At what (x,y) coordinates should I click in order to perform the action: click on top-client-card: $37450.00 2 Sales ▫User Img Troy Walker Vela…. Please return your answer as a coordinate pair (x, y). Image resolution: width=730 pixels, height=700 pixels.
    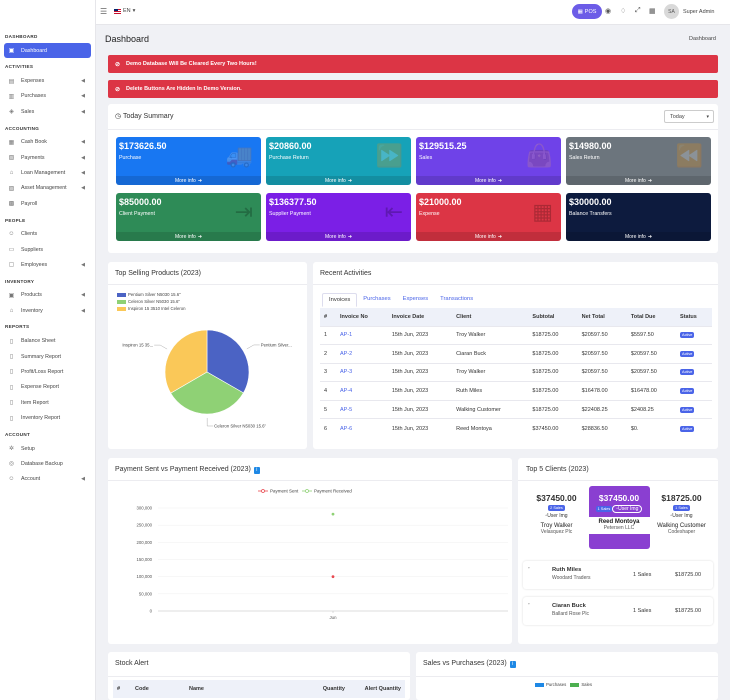
    Looking at the image, I should click on (556, 517).